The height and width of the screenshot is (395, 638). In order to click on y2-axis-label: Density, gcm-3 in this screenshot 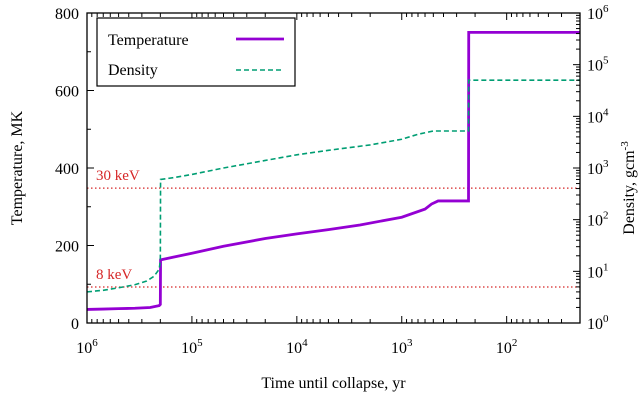, I will do `click(628, 188)`.